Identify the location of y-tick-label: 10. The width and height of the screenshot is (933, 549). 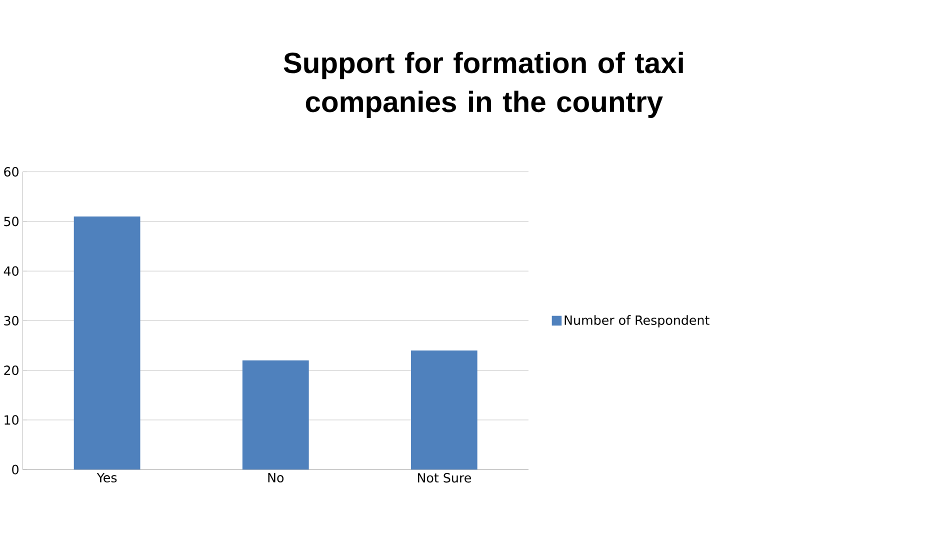
(11, 420).